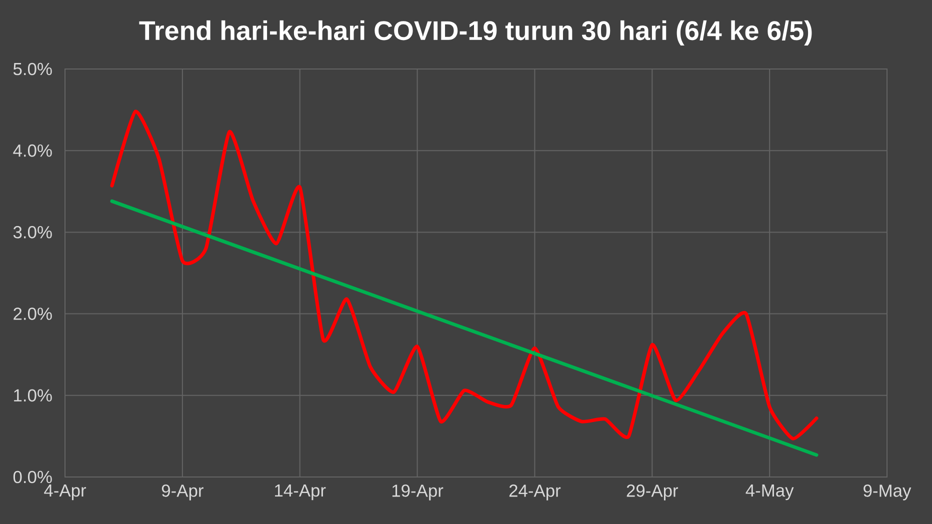 This screenshot has width=932, height=524. I want to click on y-tick-label: 2.0%, so click(33, 314).